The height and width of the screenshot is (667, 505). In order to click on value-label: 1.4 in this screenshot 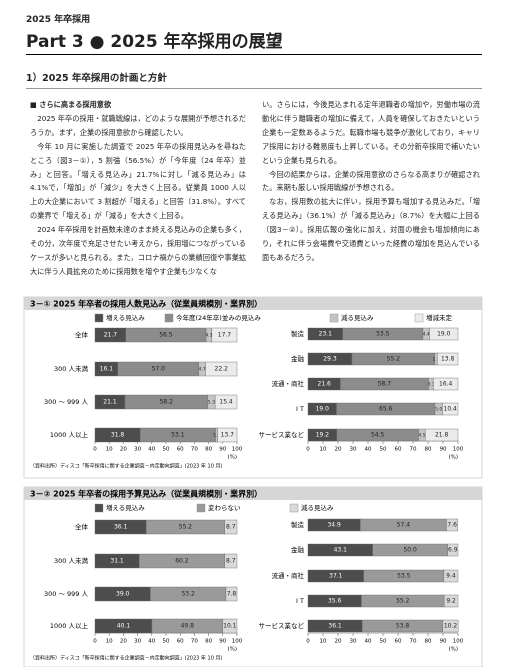, I will do `click(216, 436)`.